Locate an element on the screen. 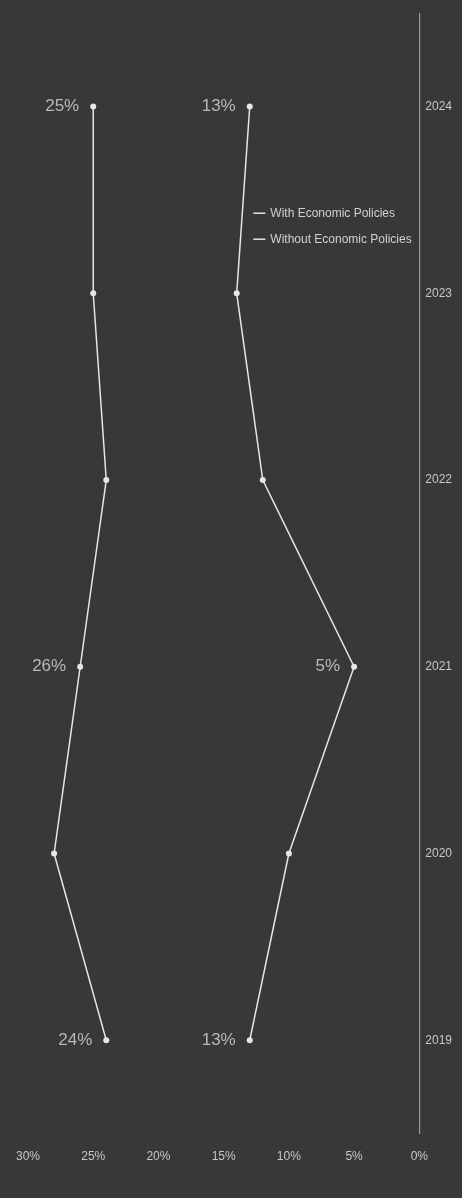 The image size is (462, 1198). y-tick-label: 2022 is located at coordinates (439, 479).